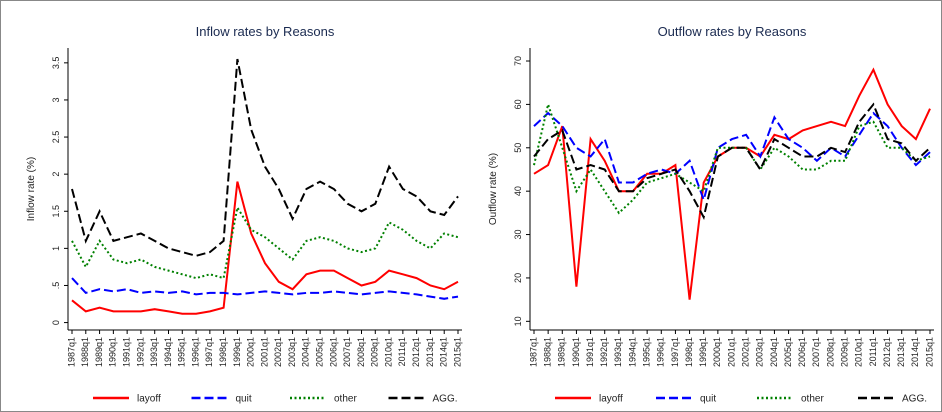 The height and width of the screenshot is (412, 942). Describe the element at coordinates (518, 278) in the screenshot. I see `y-tick-label: 20` at that location.